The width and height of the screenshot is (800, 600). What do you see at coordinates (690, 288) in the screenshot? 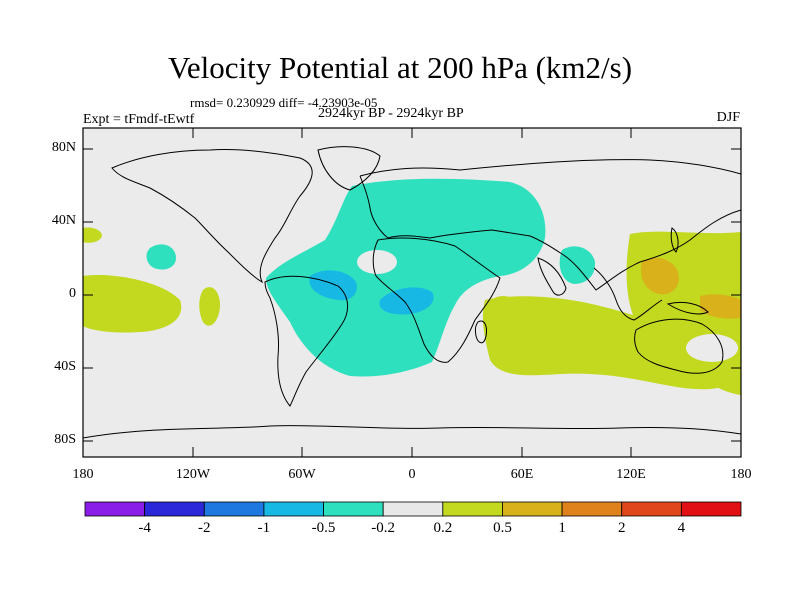
I see `strong-positive-regions` at bounding box center [690, 288].